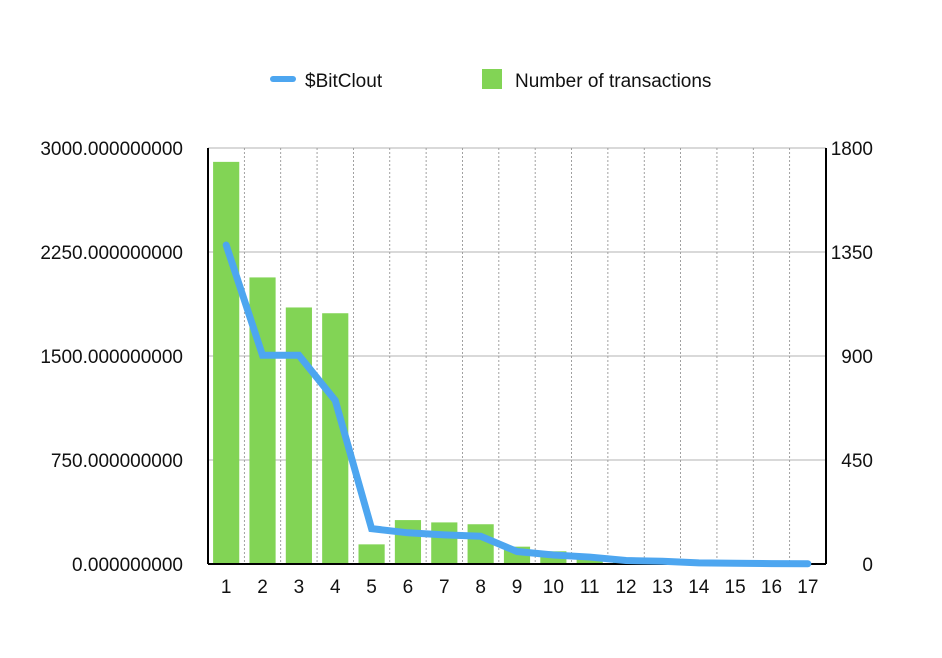  I want to click on right-tick-label: 1800, so click(852, 149).